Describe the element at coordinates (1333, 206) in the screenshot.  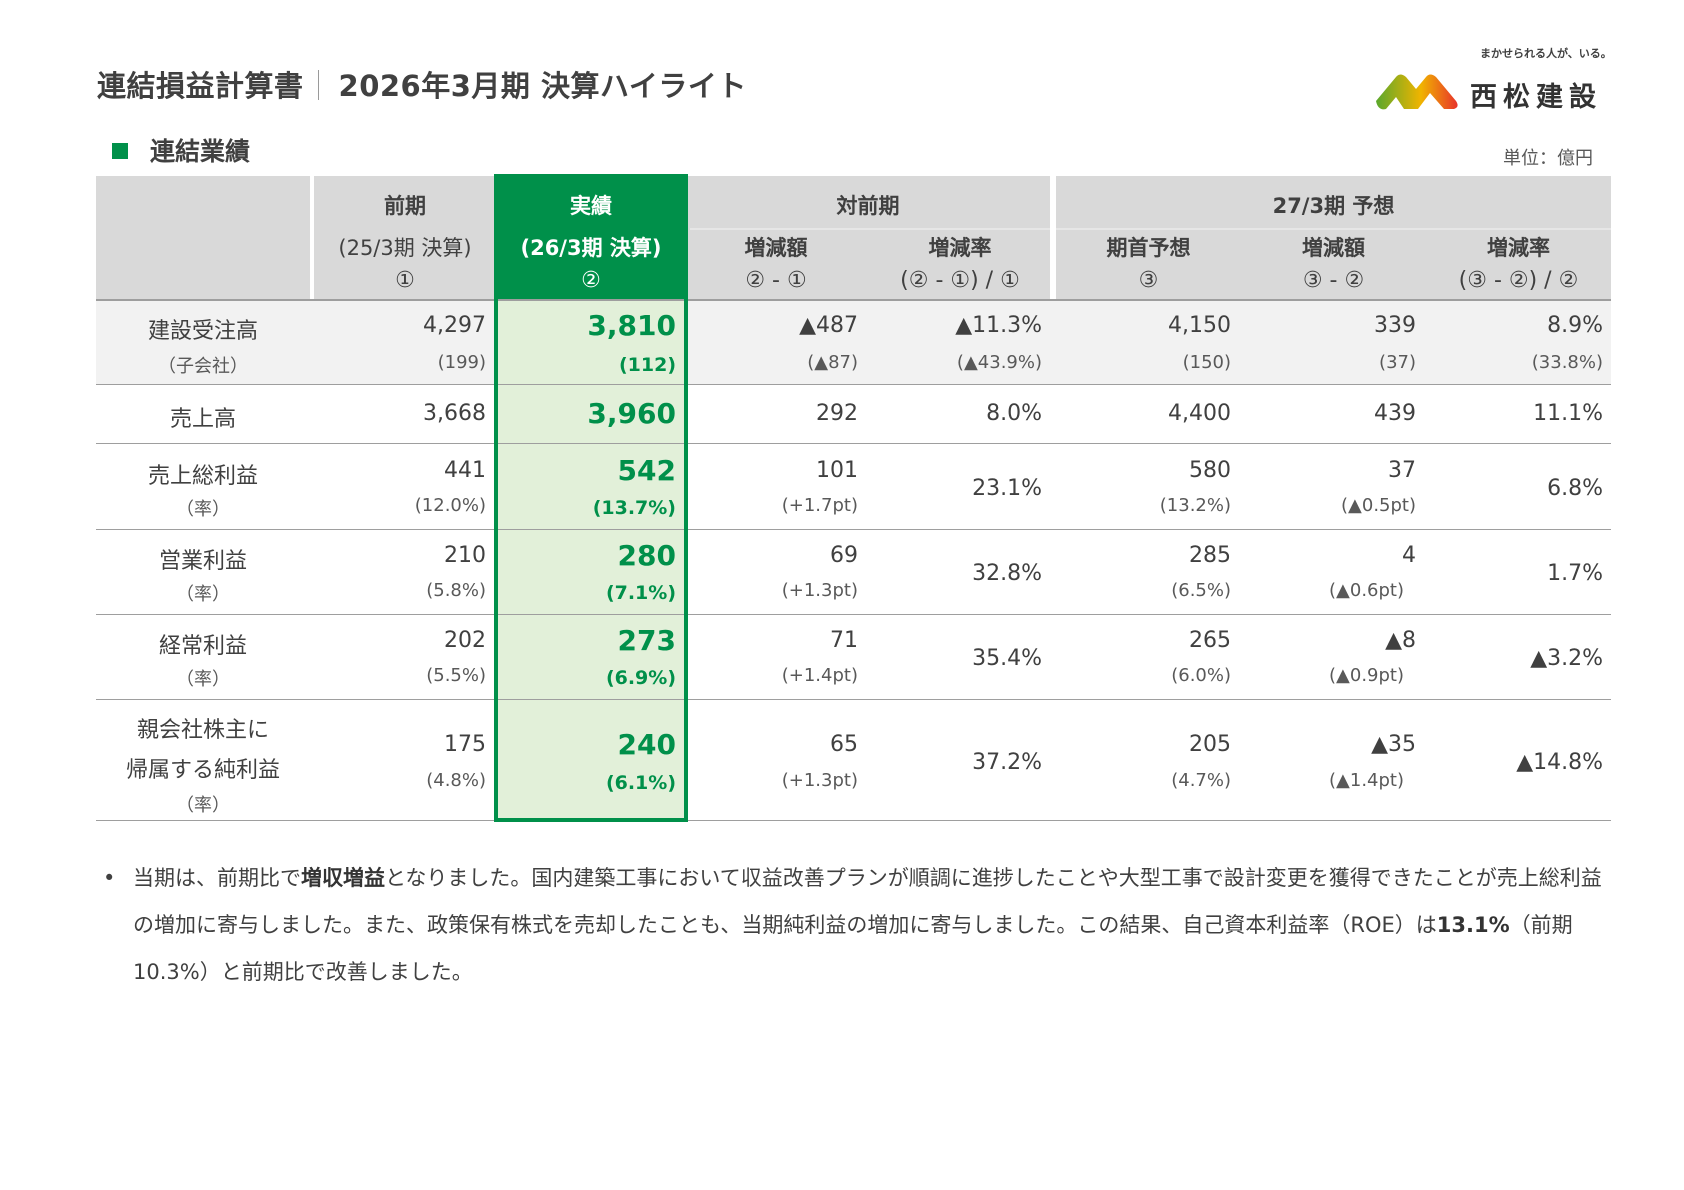
I see `header-forecast-title: 27/3期 予想` at that location.